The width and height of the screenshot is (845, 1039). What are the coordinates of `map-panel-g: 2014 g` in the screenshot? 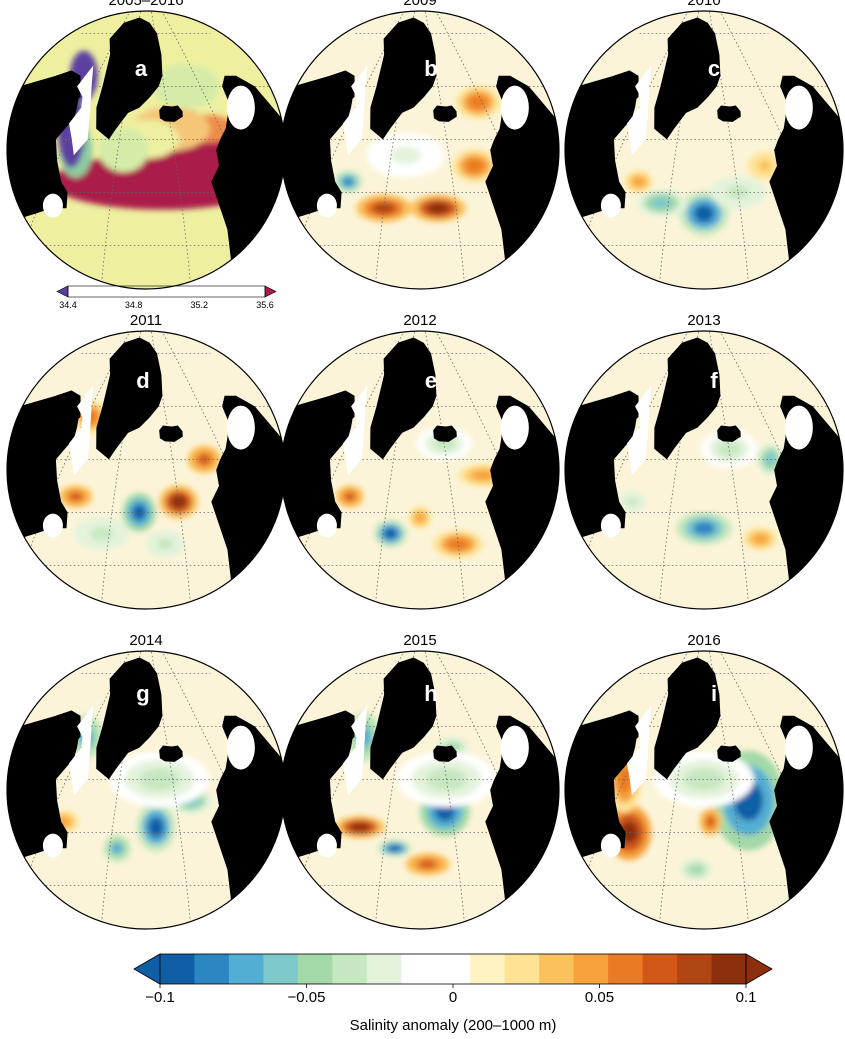 It's located at (146, 781).